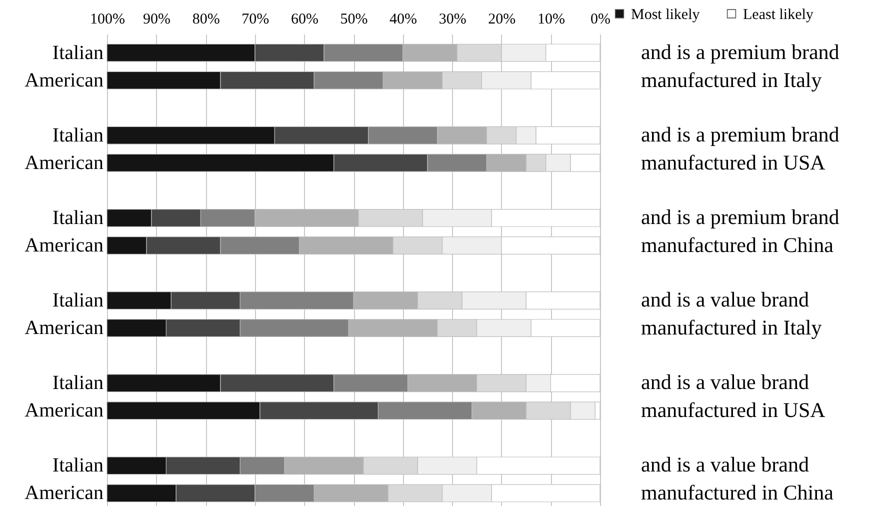  Describe the element at coordinates (551, 20) in the screenshot. I see `x-tick-label: 10%` at that location.